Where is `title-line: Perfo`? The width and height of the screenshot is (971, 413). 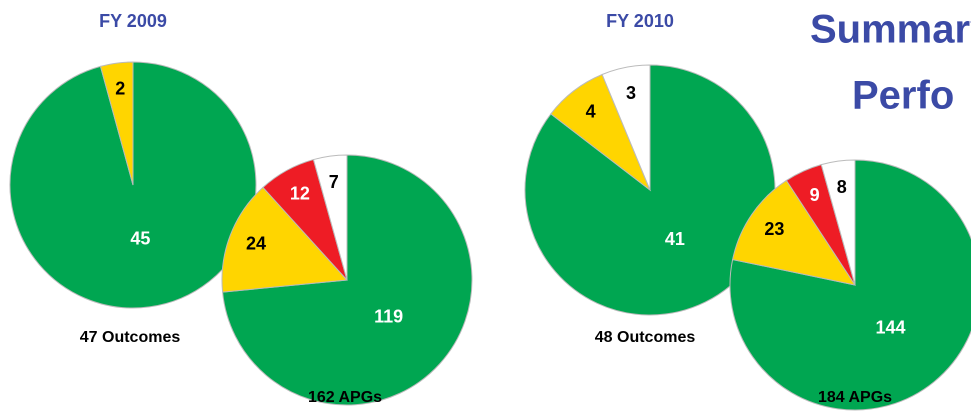
title-line: Perfo is located at coordinates (903, 96).